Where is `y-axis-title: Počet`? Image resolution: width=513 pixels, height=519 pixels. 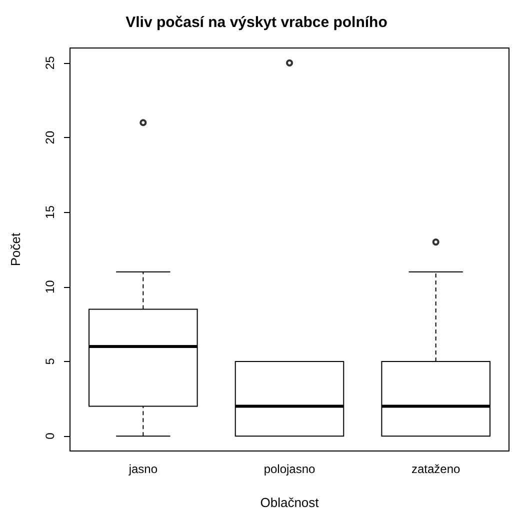
y-axis-title: Počet is located at coordinates (15, 249).